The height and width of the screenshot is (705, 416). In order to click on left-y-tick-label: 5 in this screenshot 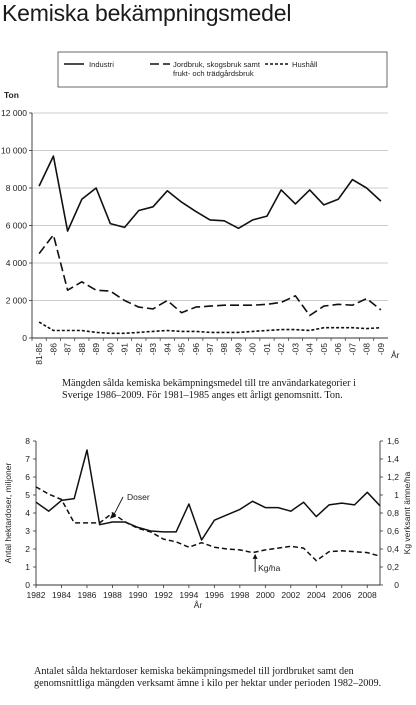, I will do `click(27, 495)`.